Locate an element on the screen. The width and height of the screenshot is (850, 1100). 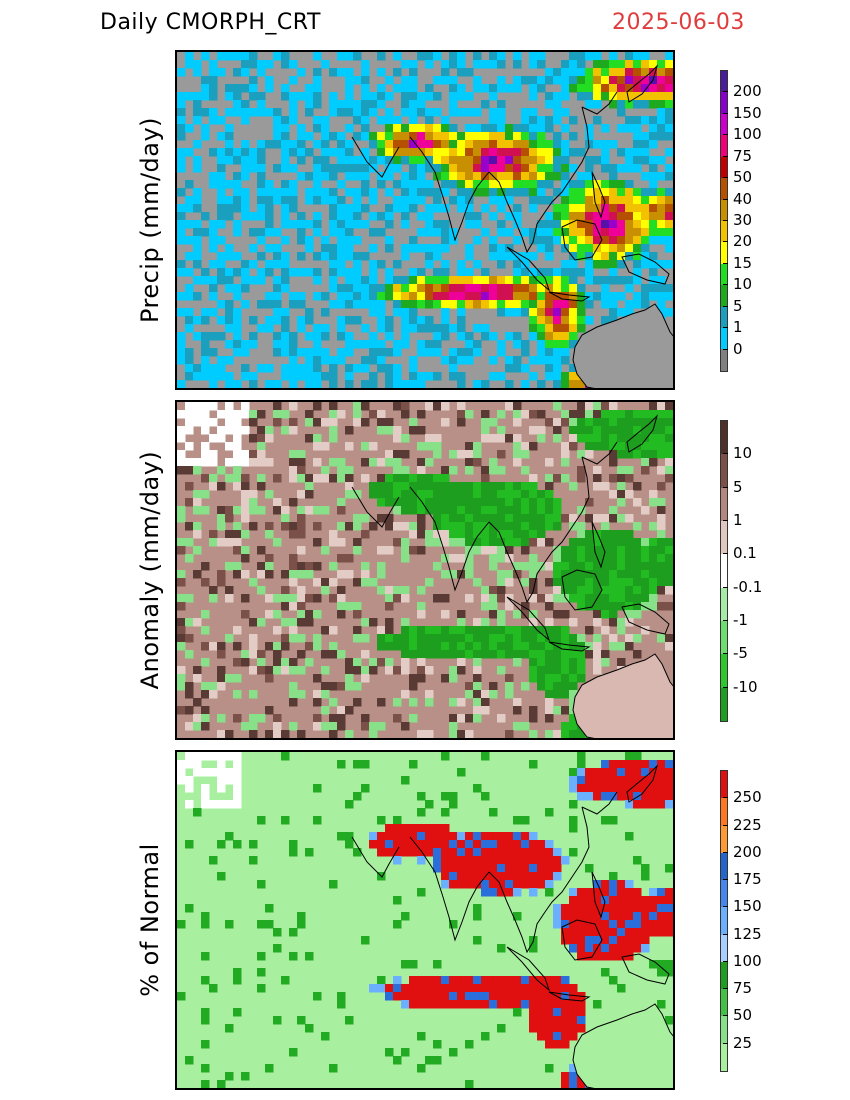
anomaly-coastlines is located at coordinates (512, 576).